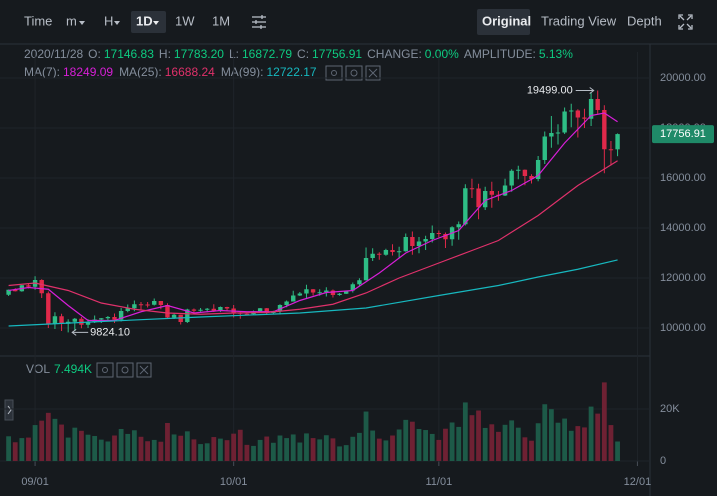  What do you see at coordinates (108, 20) in the screenshot?
I see `interval: H` at bounding box center [108, 20].